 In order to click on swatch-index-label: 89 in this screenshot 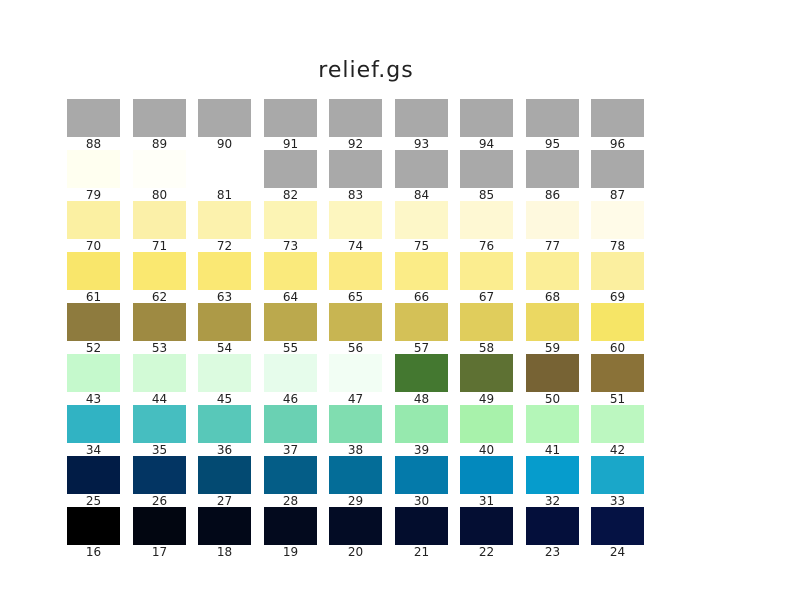, I will do `click(159, 144)`.